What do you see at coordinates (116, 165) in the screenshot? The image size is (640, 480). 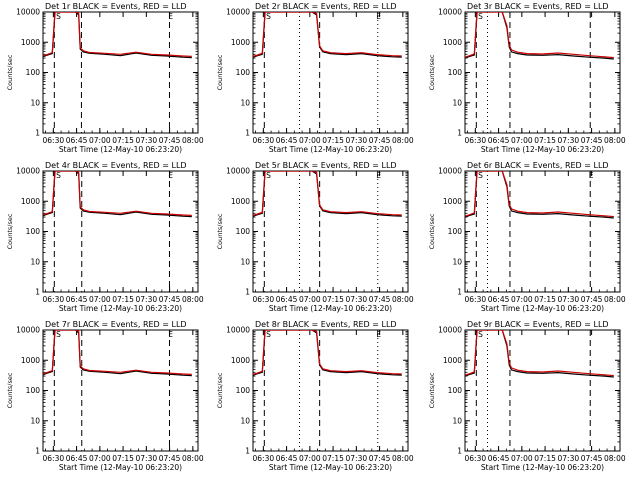 I see `chart-title: Det 4r BLACK = Events, RED = LLD` at bounding box center [116, 165].